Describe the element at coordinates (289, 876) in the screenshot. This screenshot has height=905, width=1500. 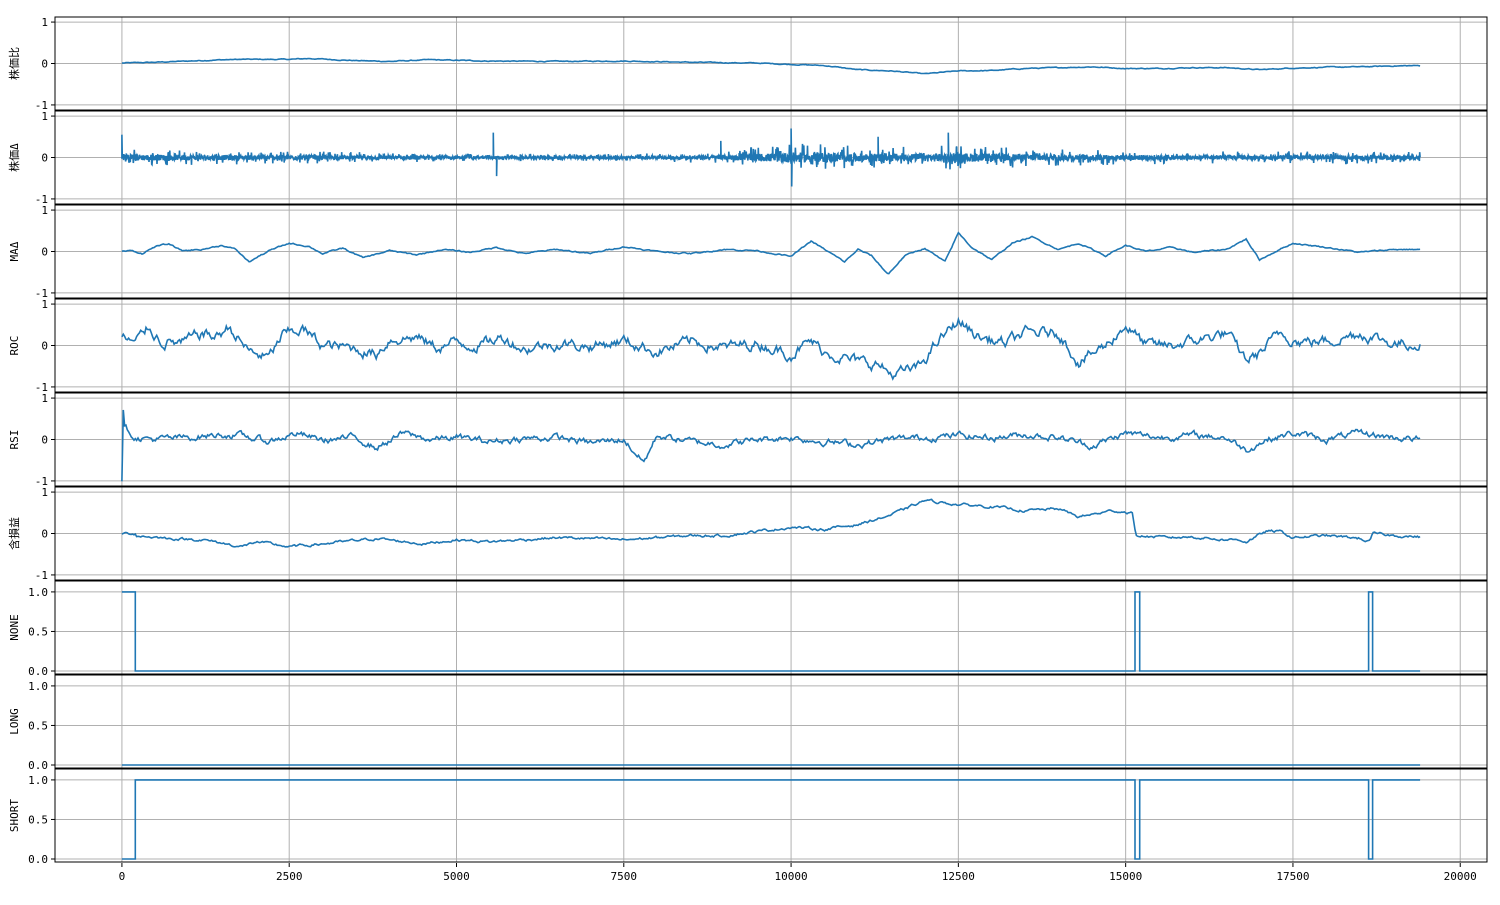
I see `x-tick-label: 2500` at that location.